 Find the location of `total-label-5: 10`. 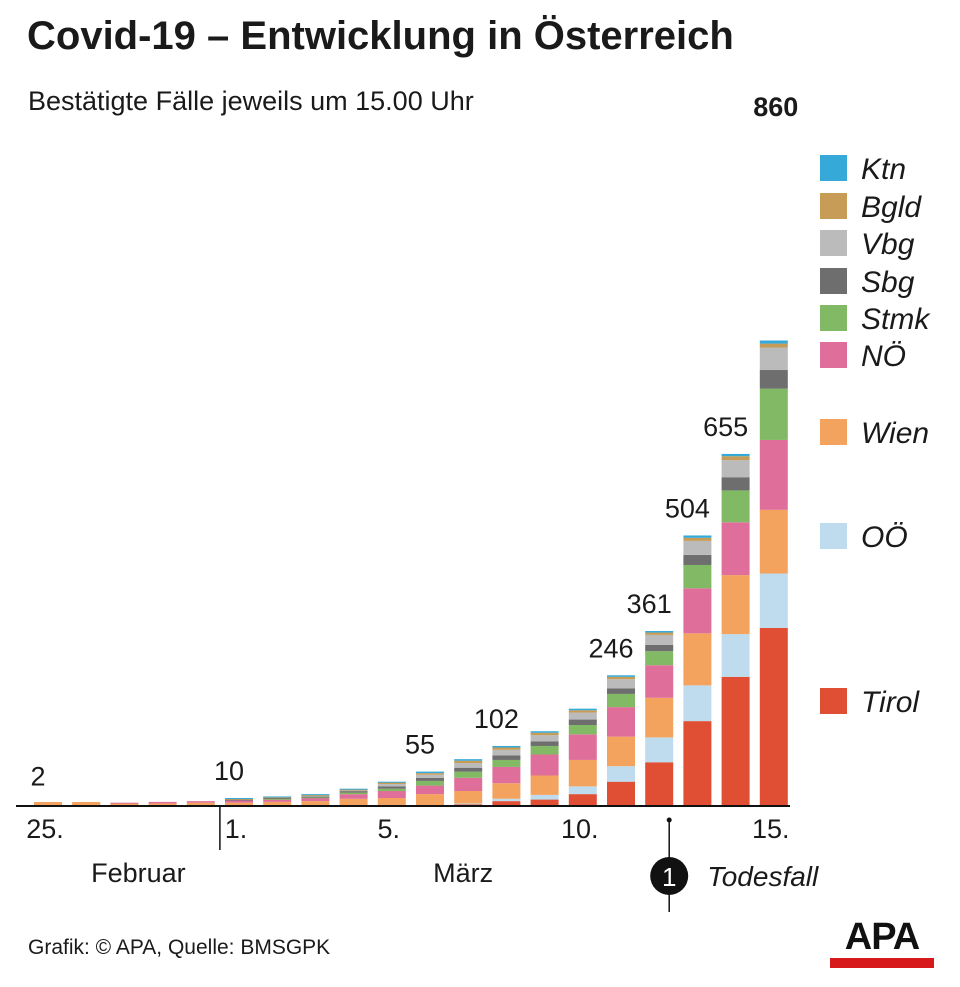

total-label-5: 10 is located at coordinates (229, 771).